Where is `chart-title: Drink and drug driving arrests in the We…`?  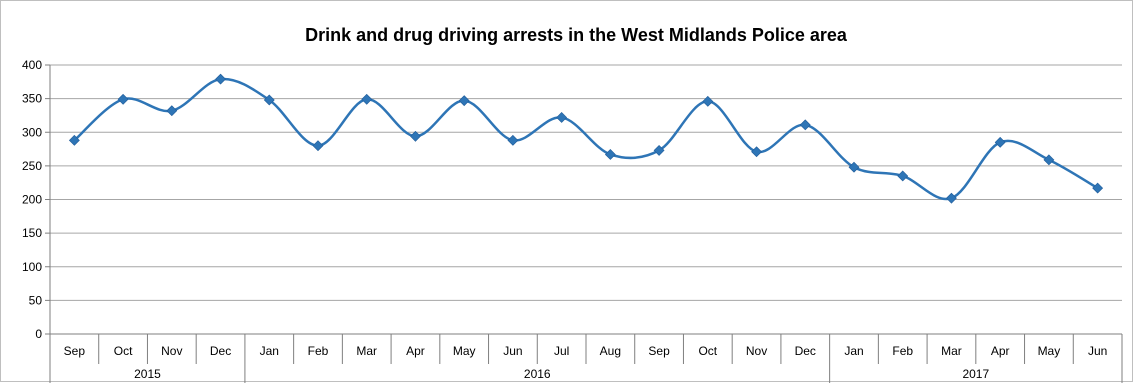 chart-title: Drink and drug driving arrests in the We… is located at coordinates (576, 35).